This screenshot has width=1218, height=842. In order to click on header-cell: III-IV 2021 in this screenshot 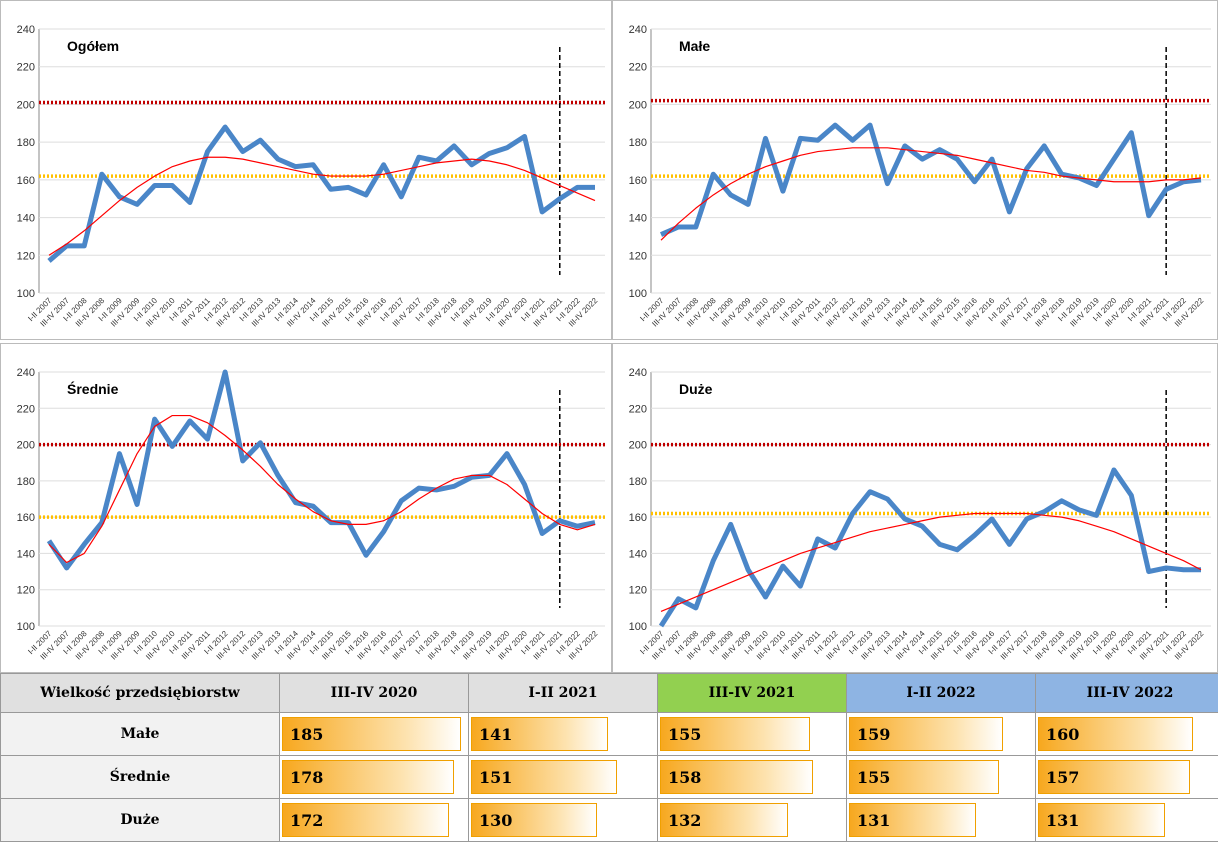, I will do `click(752, 693)`.